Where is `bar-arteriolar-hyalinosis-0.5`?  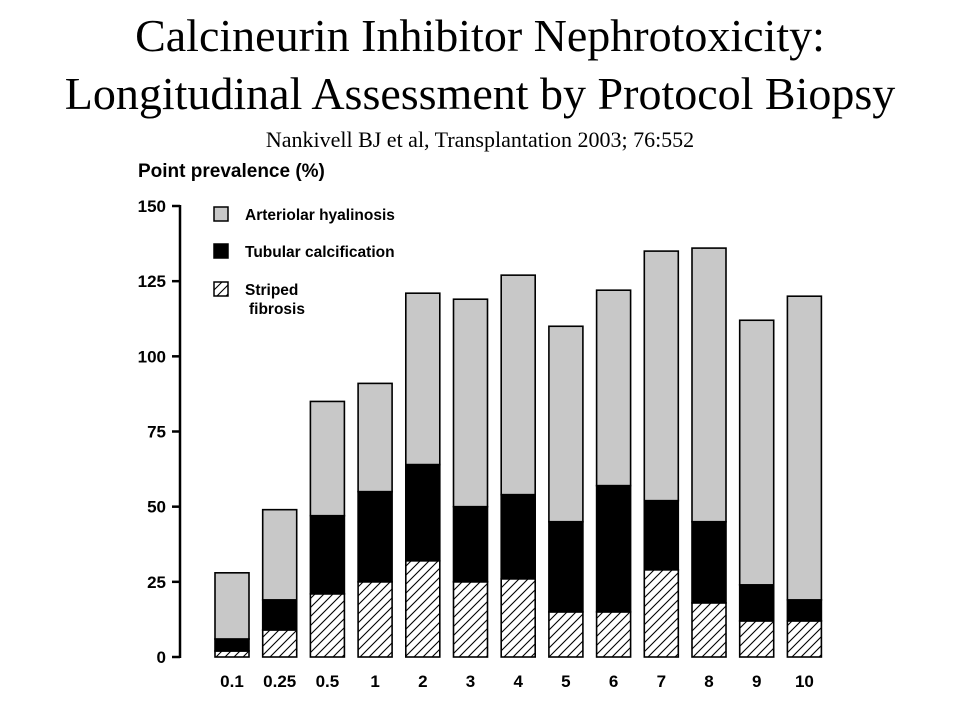 bar-arteriolar-hyalinosis-0.5 is located at coordinates (327, 458).